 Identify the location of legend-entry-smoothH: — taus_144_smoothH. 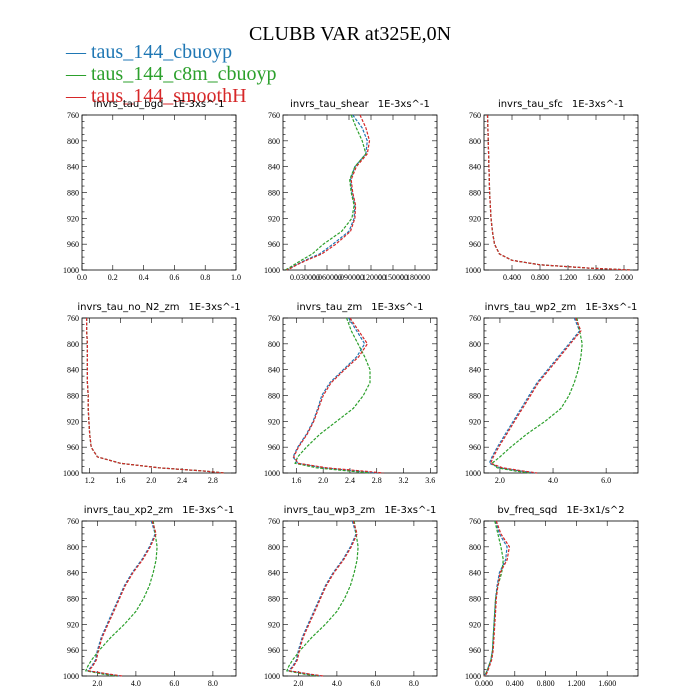
(156, 96).